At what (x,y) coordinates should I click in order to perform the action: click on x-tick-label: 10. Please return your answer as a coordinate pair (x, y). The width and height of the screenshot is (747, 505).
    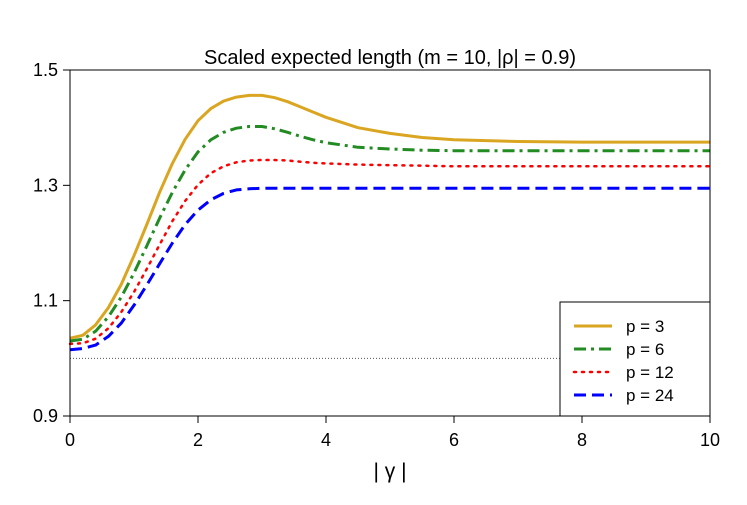
    Looking at the image, I should click on (710, 440).